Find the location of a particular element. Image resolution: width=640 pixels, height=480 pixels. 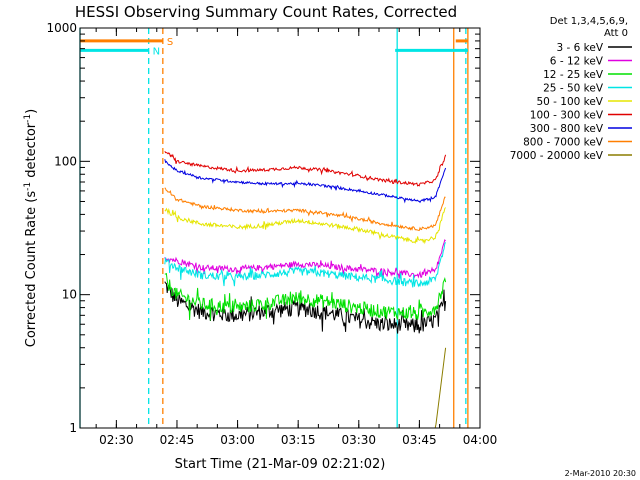

legend-label-8: 7000 - 20000 keV is located at coordinates (557, 156).